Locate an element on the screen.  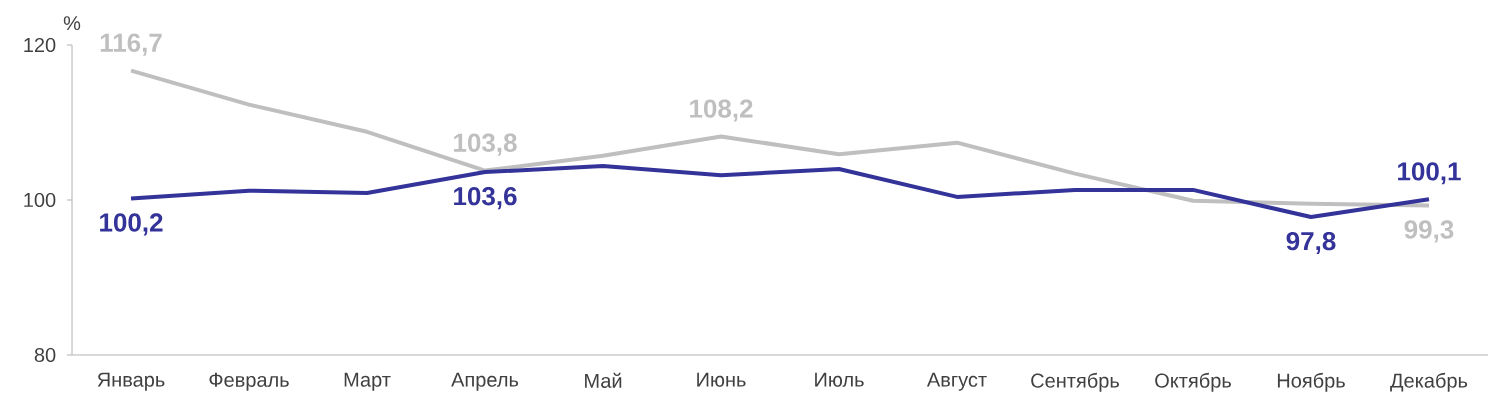
y-axis-title: % is located at coordinates (72, 23).